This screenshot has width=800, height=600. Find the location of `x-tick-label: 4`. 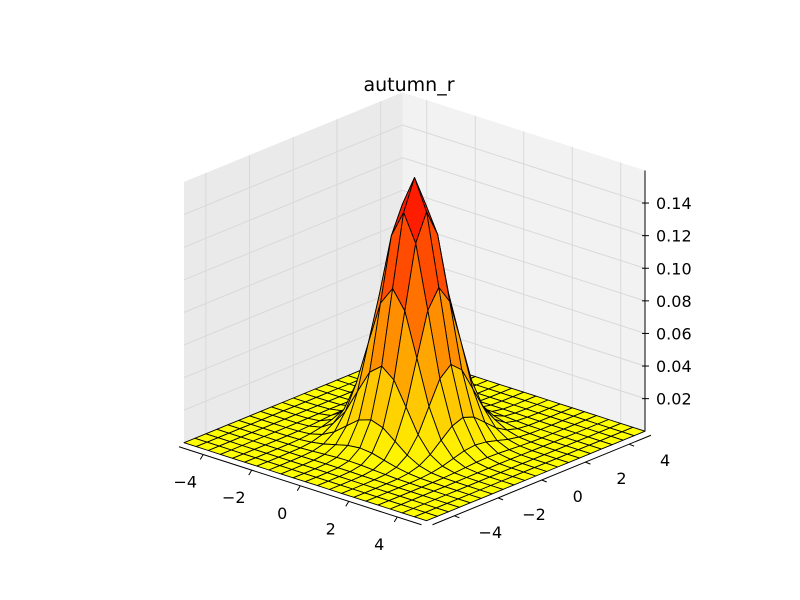

x-tick-label: 4 is located at coordinates (379, 544).